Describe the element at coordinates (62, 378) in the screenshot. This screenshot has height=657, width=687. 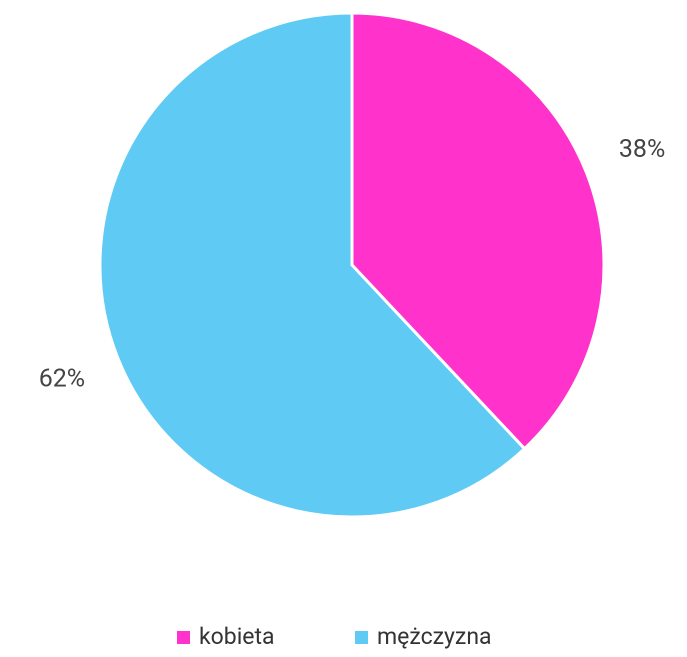
I see `slice-label: 62%` at that location.